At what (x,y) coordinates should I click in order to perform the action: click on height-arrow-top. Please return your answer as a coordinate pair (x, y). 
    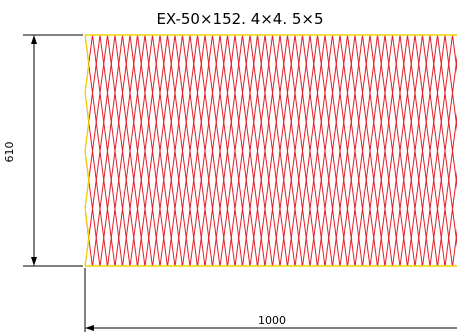
    Looking at the image, I should click on (34, 39).